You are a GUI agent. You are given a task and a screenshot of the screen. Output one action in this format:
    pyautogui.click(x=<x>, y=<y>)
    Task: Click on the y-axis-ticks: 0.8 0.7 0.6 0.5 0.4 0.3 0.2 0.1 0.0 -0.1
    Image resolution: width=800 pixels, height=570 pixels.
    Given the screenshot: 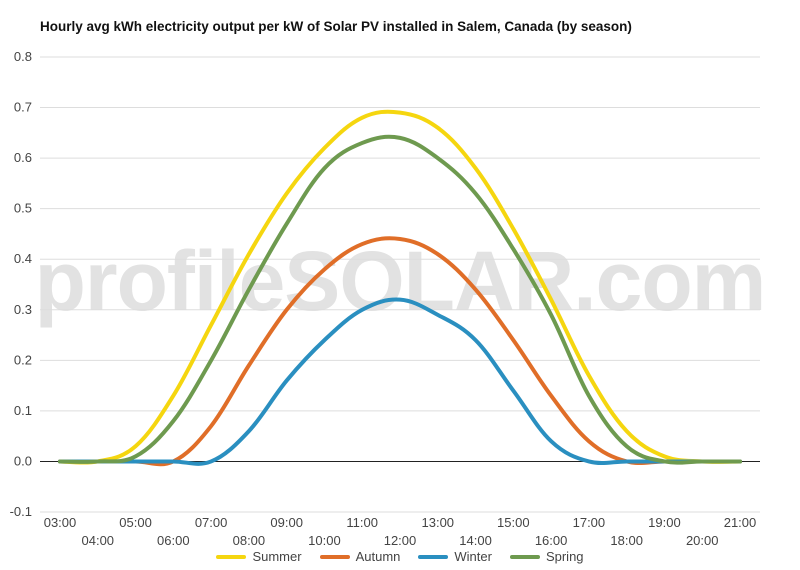 What is the action you would take?
    pyautogui.click(x=21, y=284)
    